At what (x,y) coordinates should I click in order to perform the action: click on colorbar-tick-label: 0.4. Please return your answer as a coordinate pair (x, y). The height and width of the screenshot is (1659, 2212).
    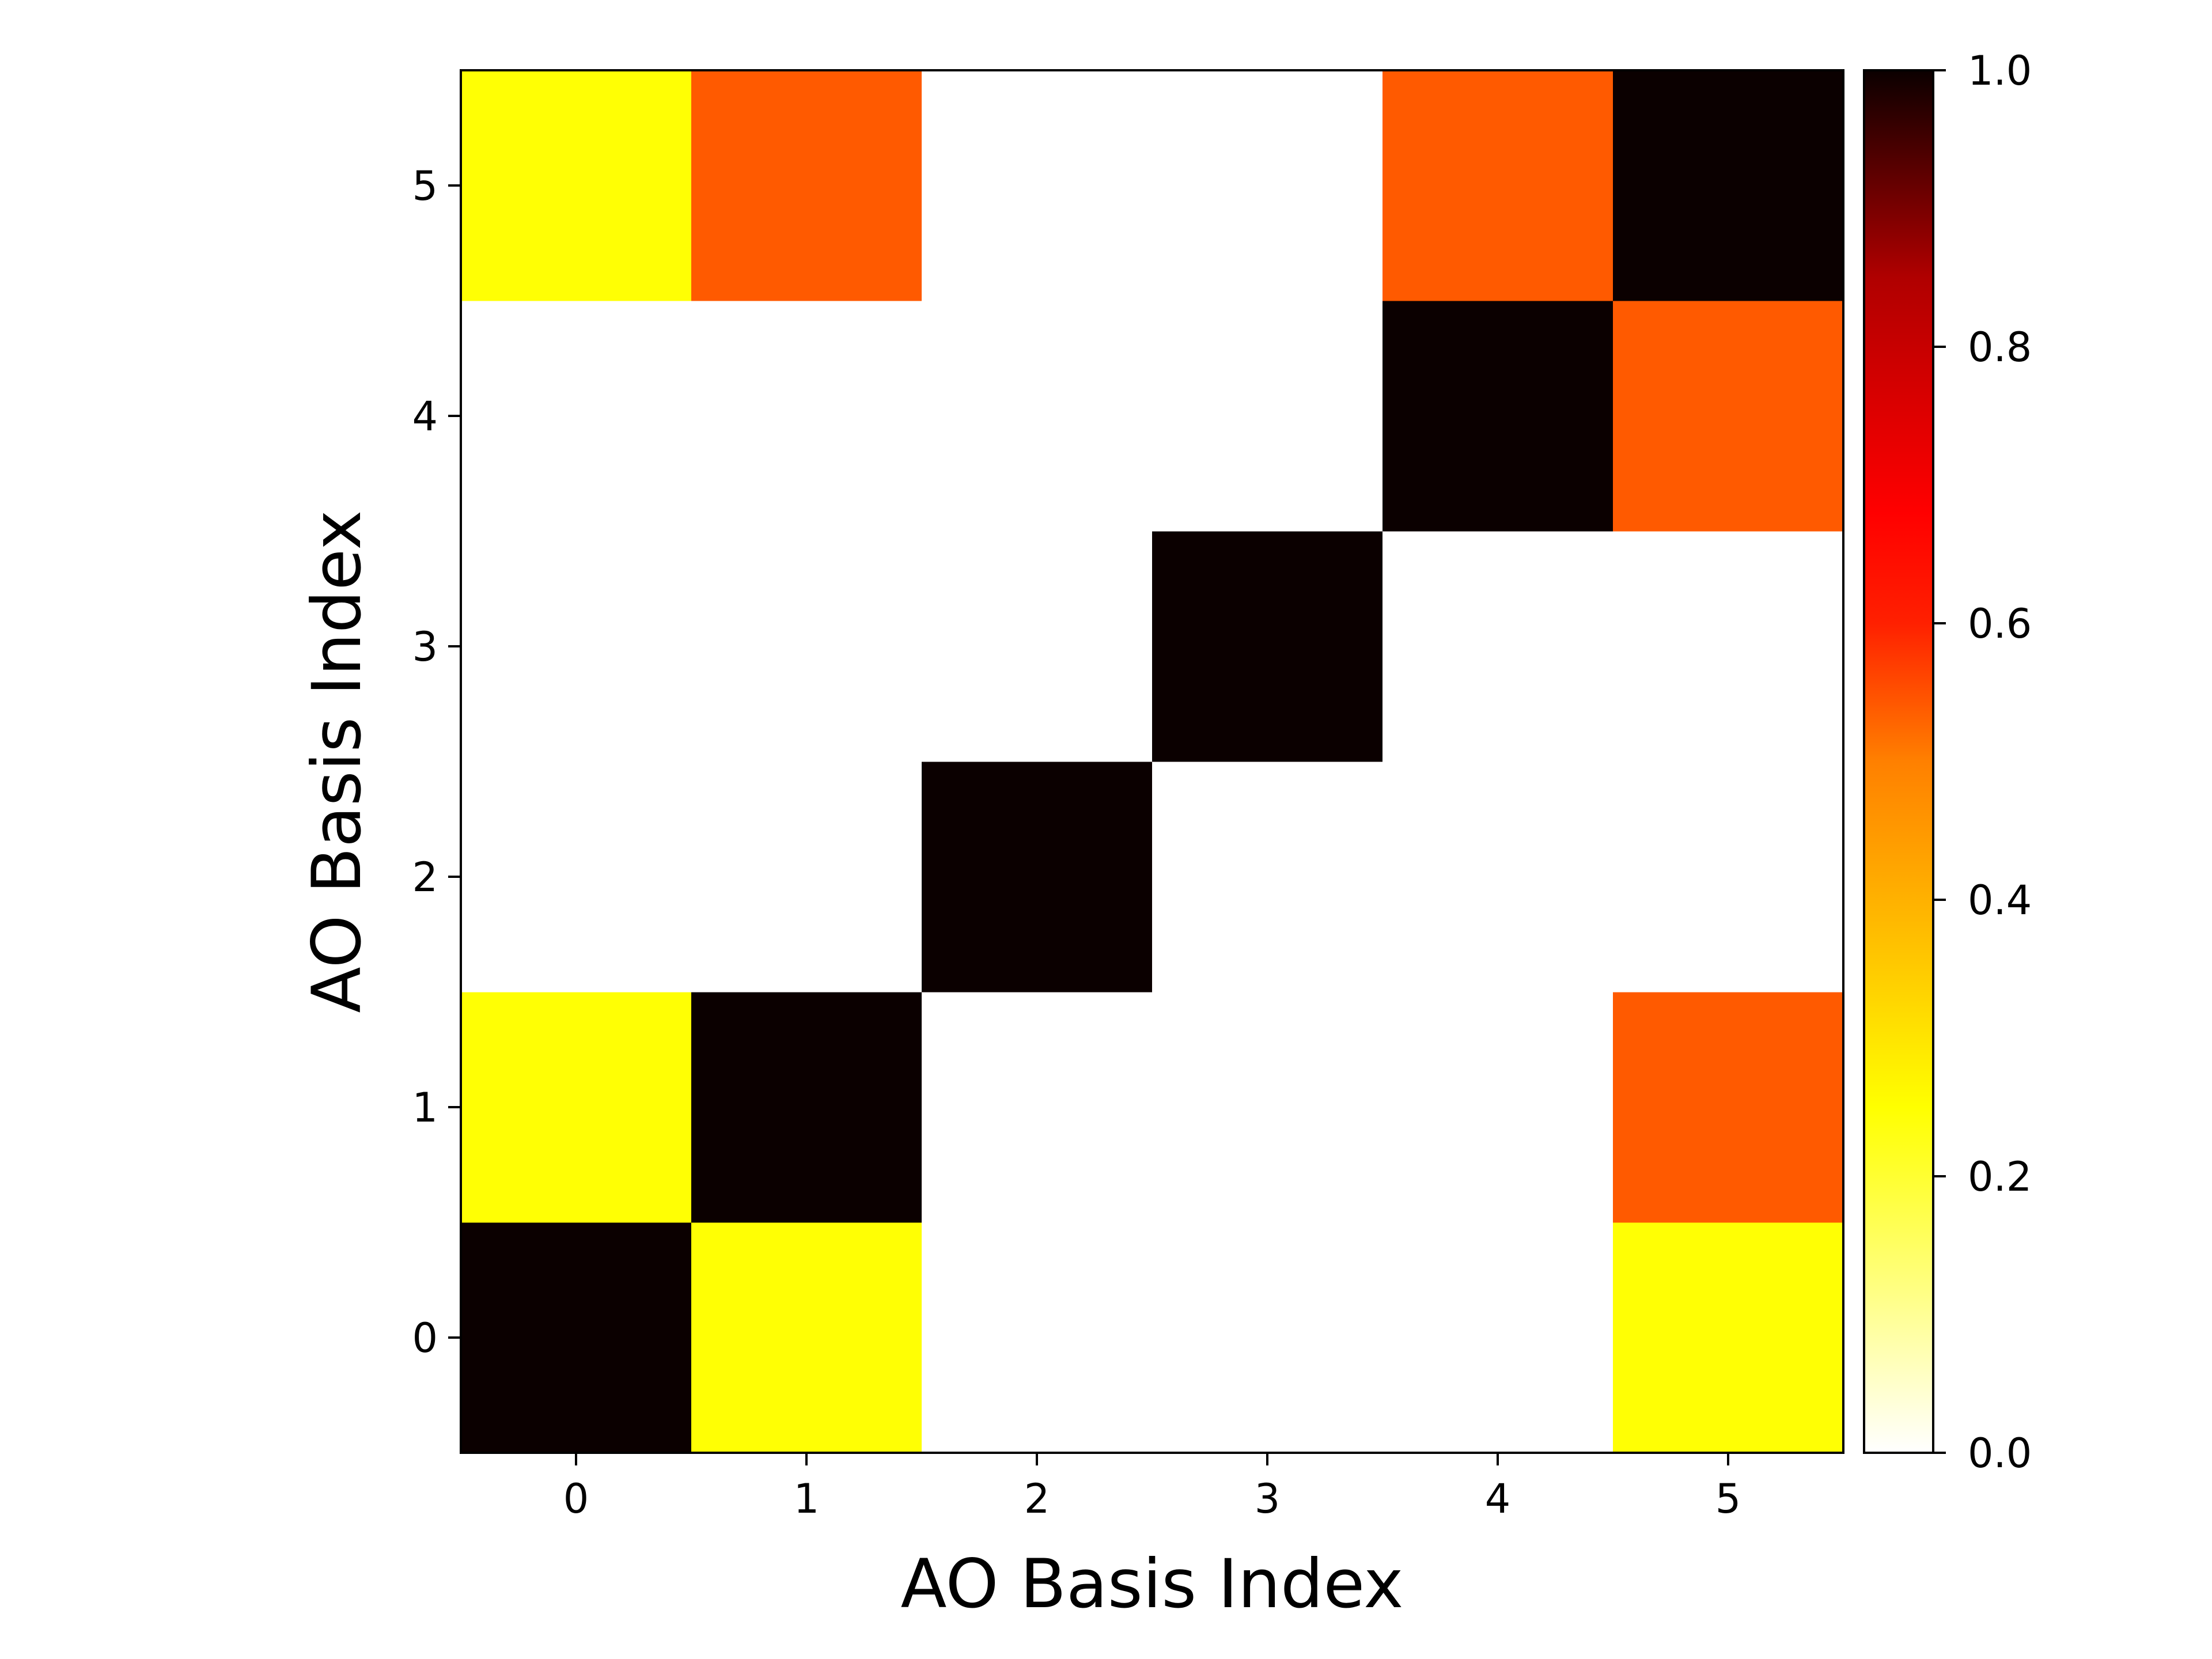
    Looking at the image, I should click on (2000, 900).